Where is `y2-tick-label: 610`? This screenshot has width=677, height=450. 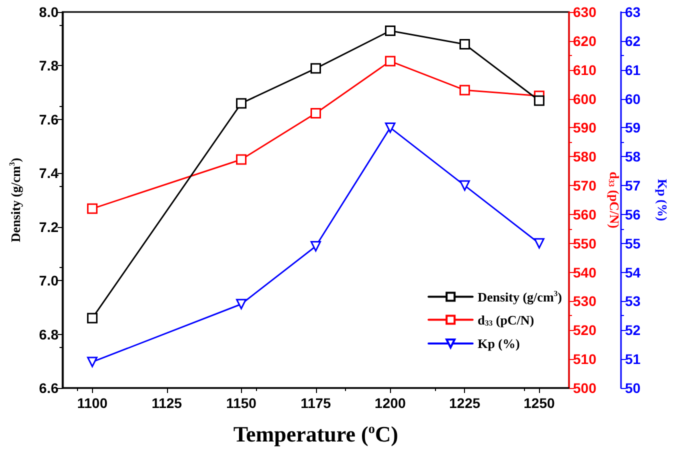 y2-tick-label: 610 is located at coordinates (585, 70).